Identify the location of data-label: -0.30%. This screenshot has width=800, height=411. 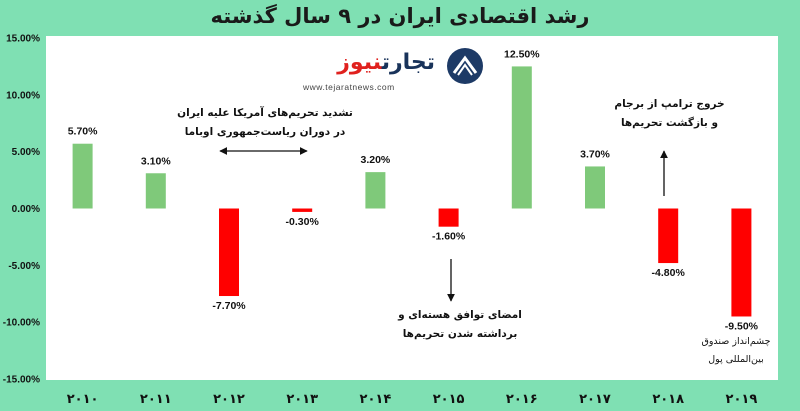
(303, 222).